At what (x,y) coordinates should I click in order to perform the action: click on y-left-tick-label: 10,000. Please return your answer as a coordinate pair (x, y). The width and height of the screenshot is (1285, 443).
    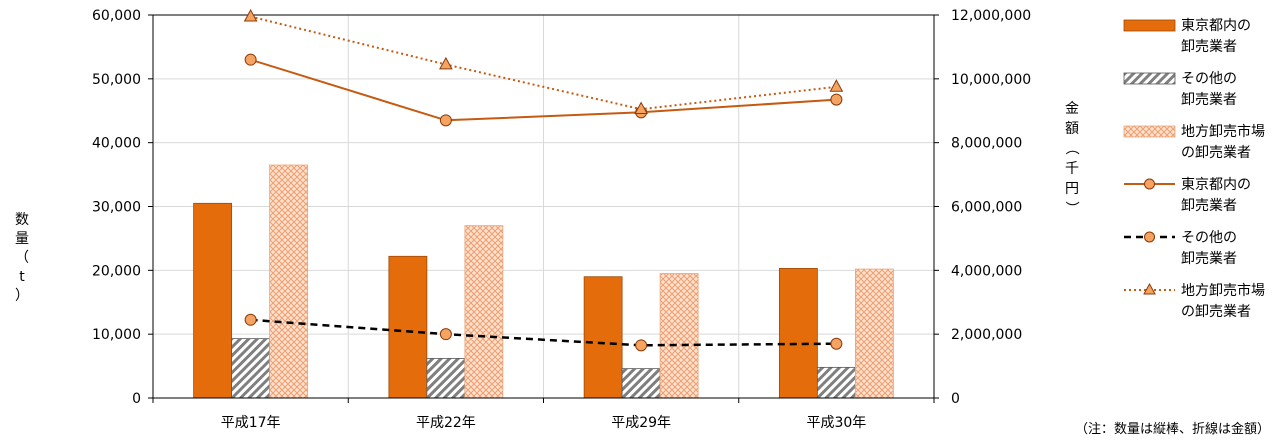
    Looking at the image, I should click on (116, 335).